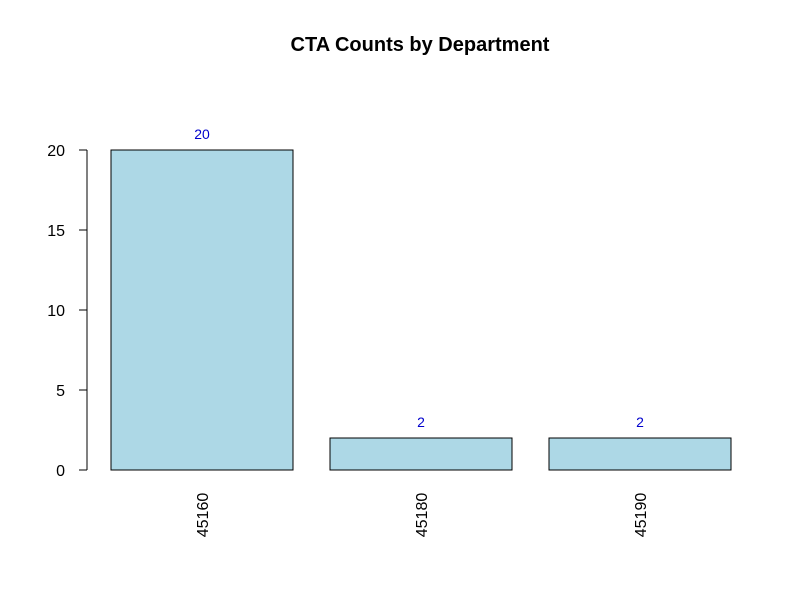  Describe the element at coordinates (421, 422) in the screenshot. I see `data-label-45180: 2` at that location.